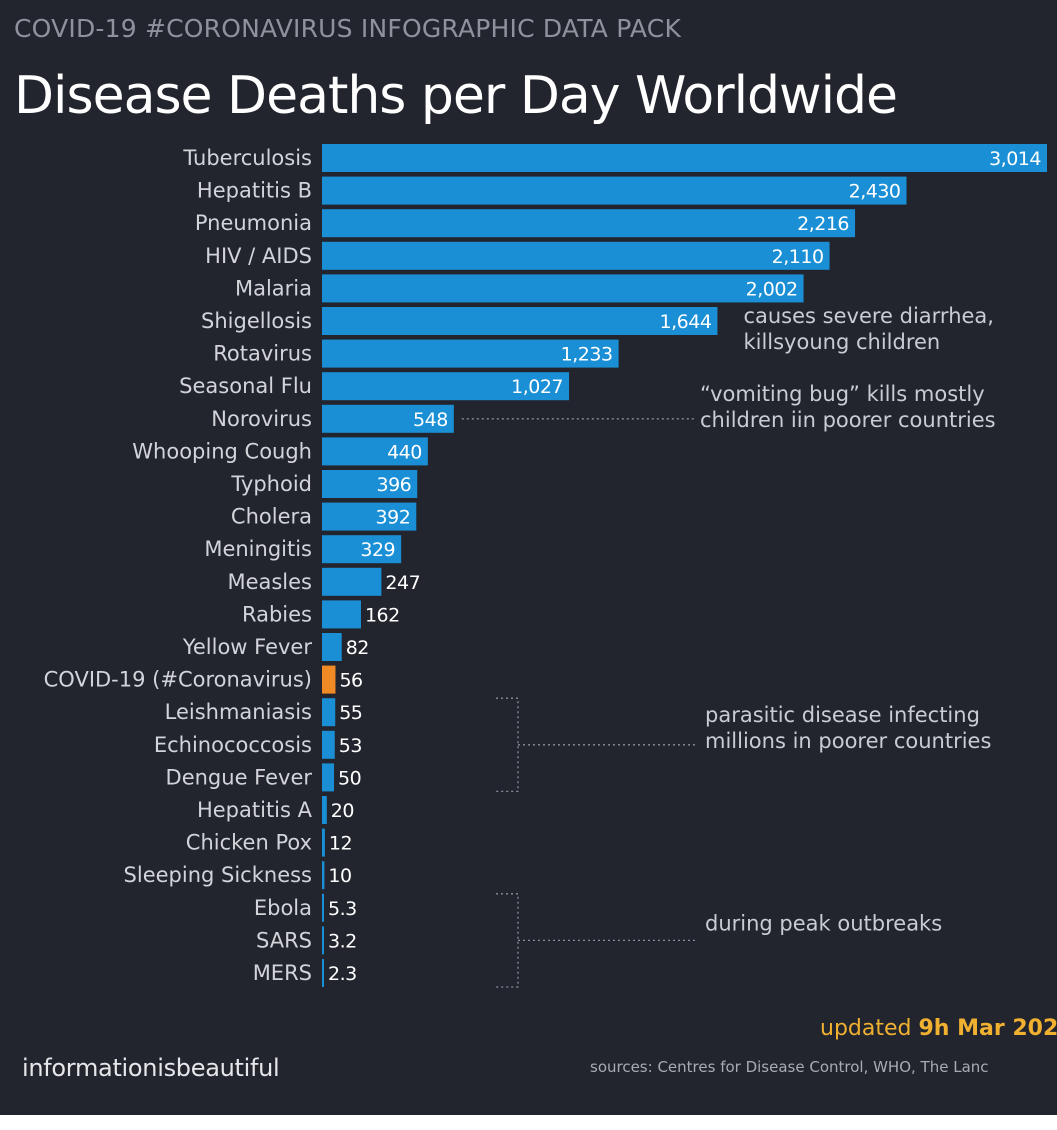  Describe the element at coordinates (261, 419) in the screenshot. I see `category-label-norovirus: Norovirus` at that location.